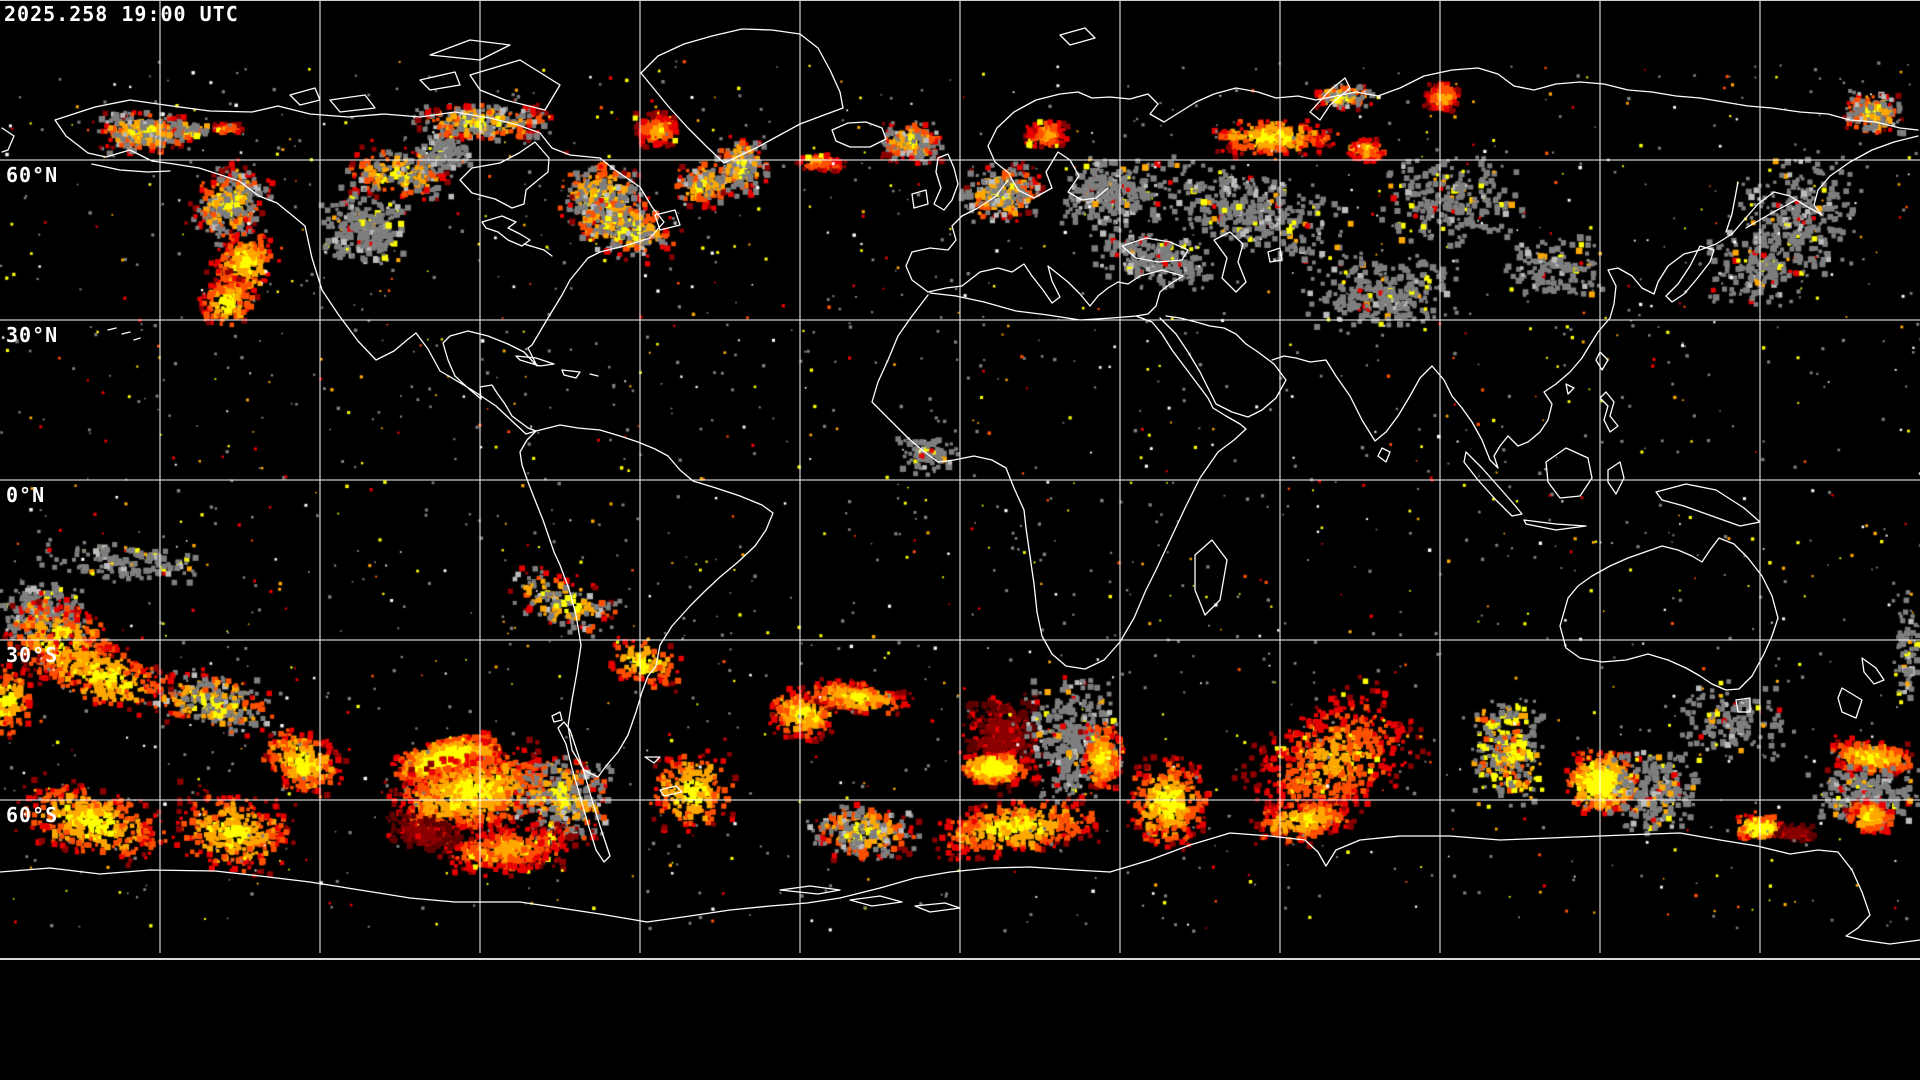 The image size is (1920, 1080). I want to click on map-top-border, so click(960, 0).